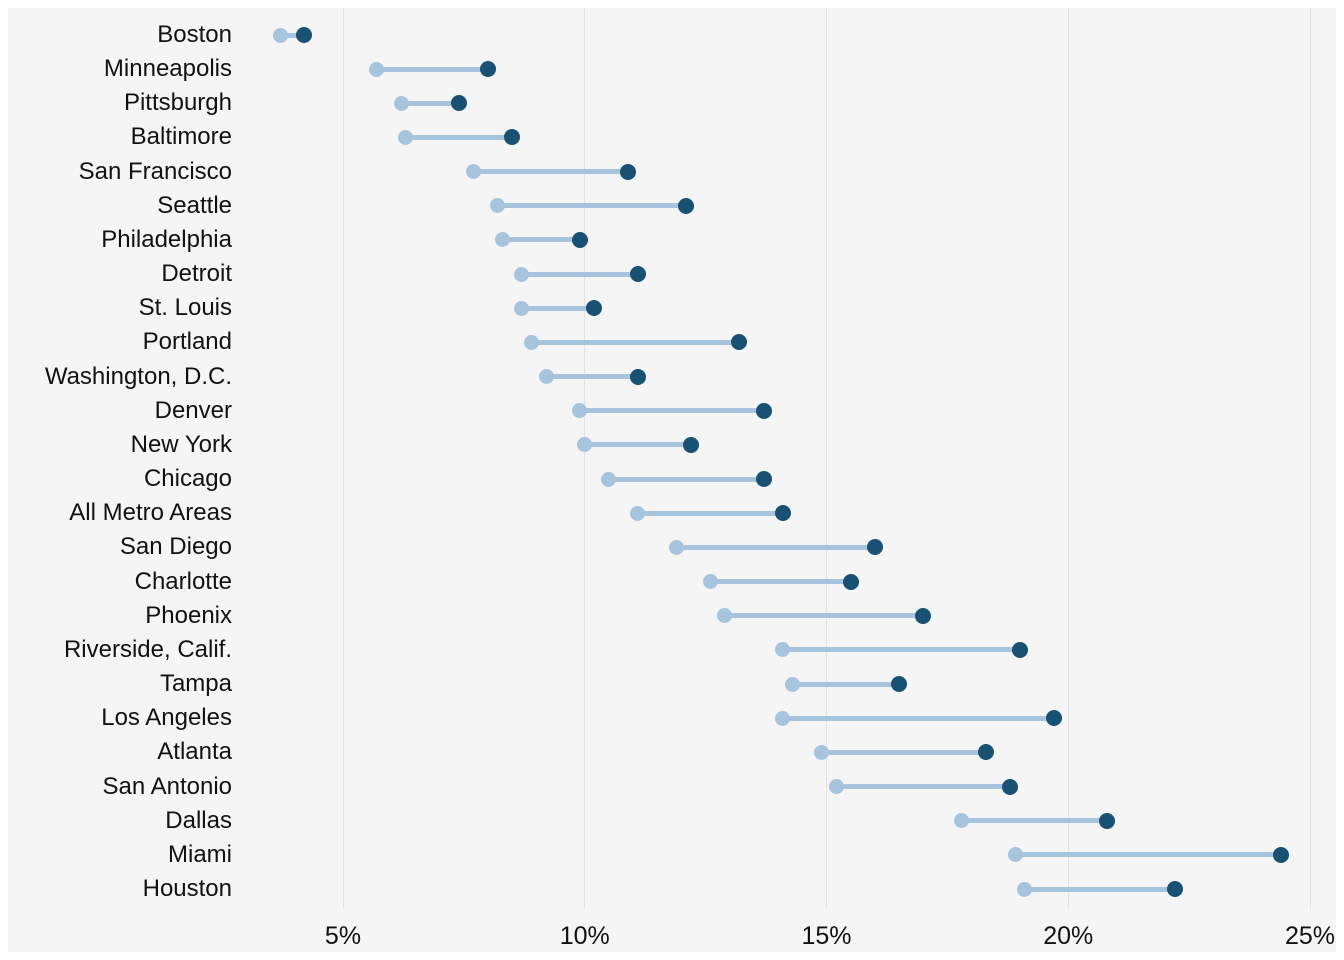  What do you see at coordinates (193, 410) in the screenshot?
I see `city-label: Denver` at bounding box center [193, 410].